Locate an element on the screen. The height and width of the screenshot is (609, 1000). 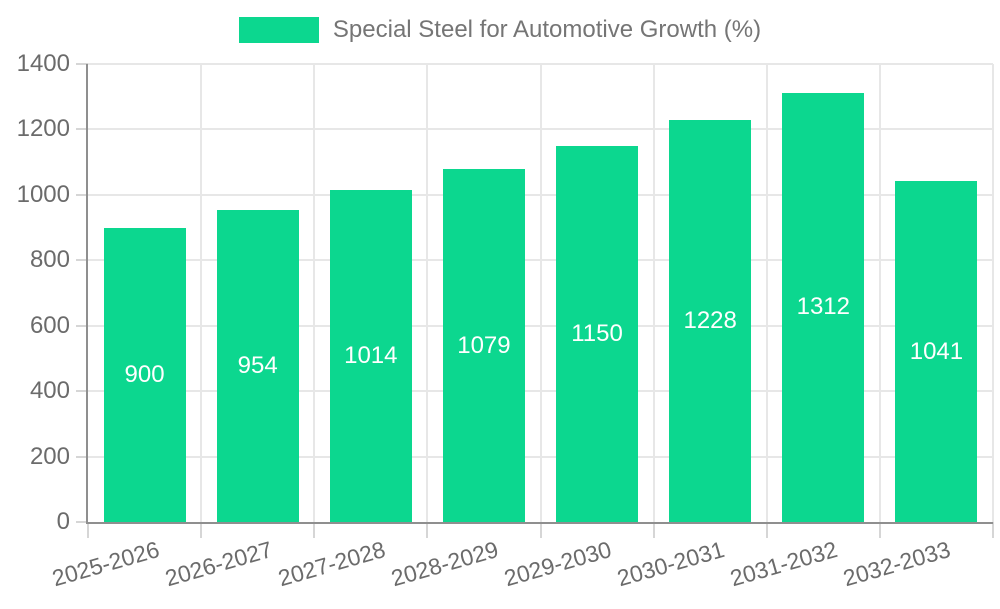
bar-value-label: 1079 is located at coordinates (484, 345).